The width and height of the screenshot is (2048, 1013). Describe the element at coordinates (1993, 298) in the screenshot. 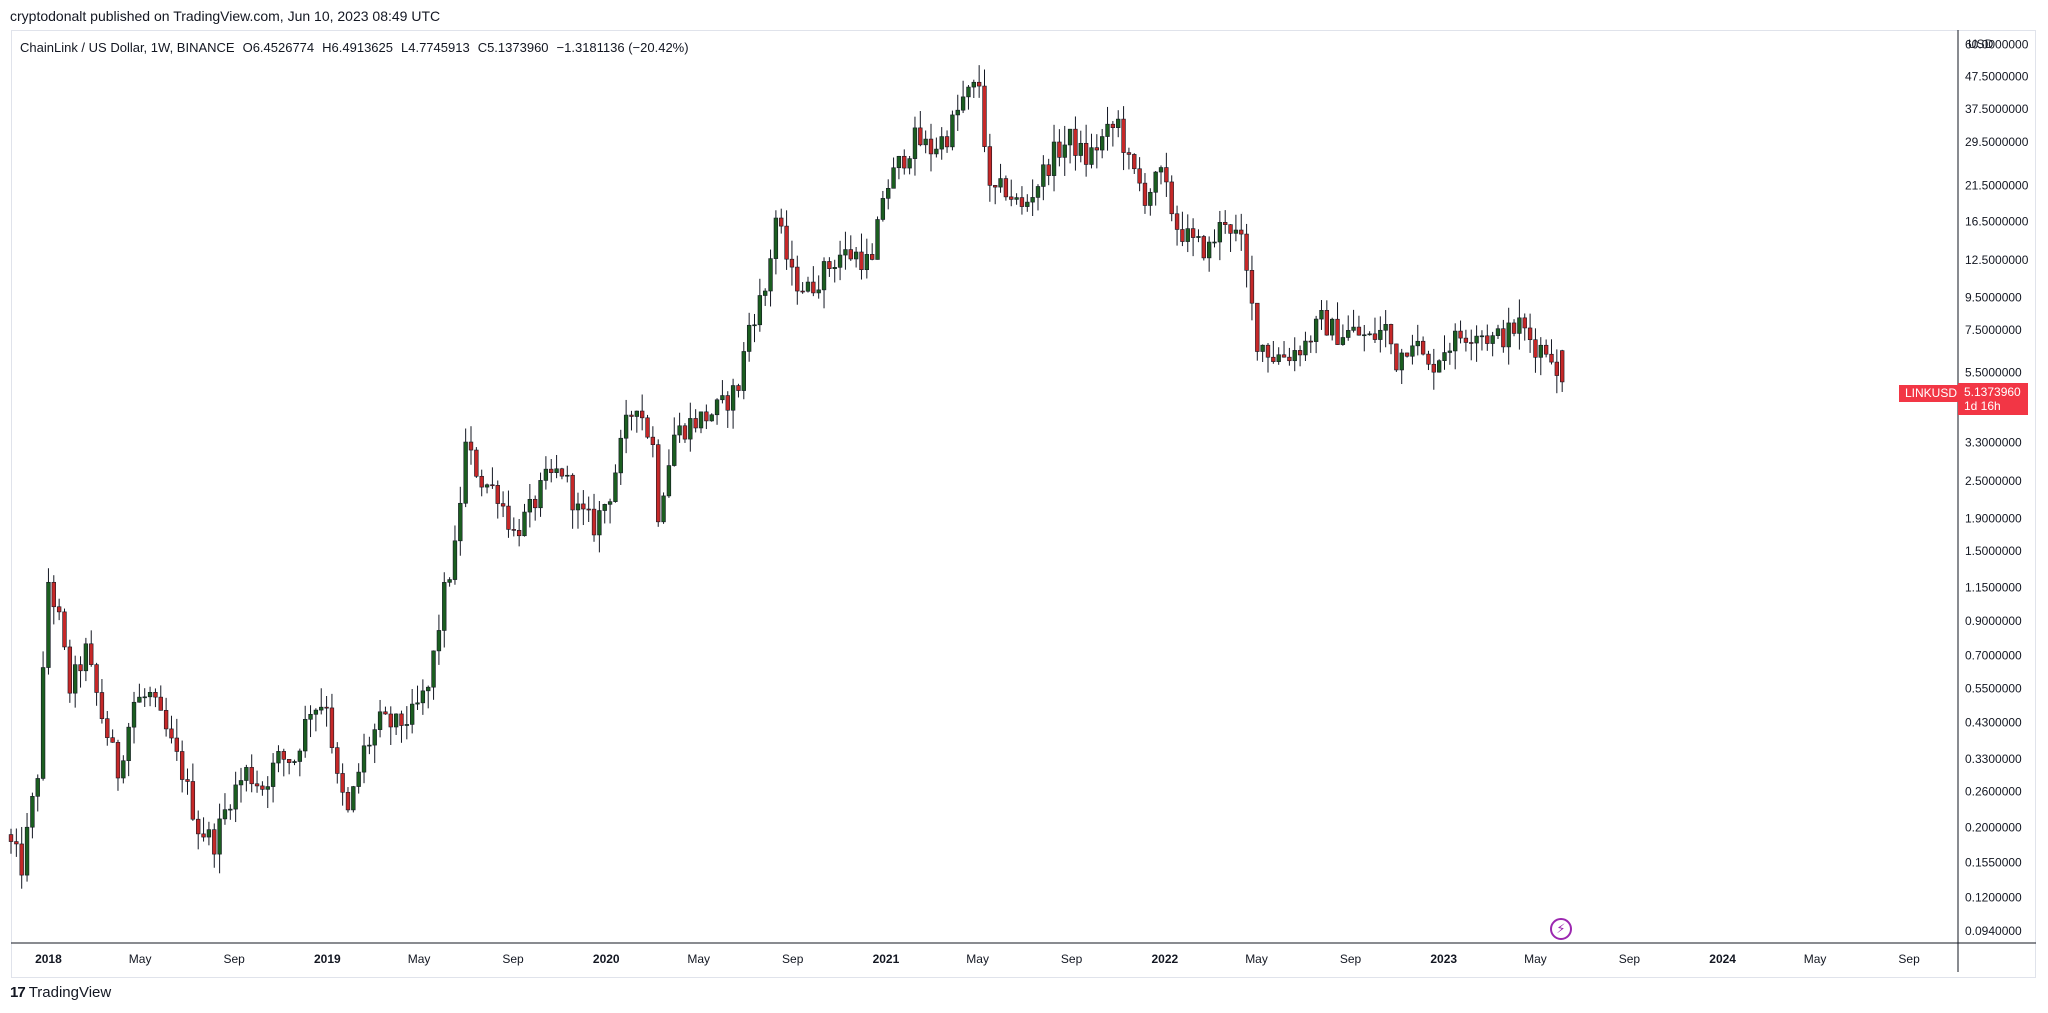

I see `price-tick-label: 9.5000000` at that location.